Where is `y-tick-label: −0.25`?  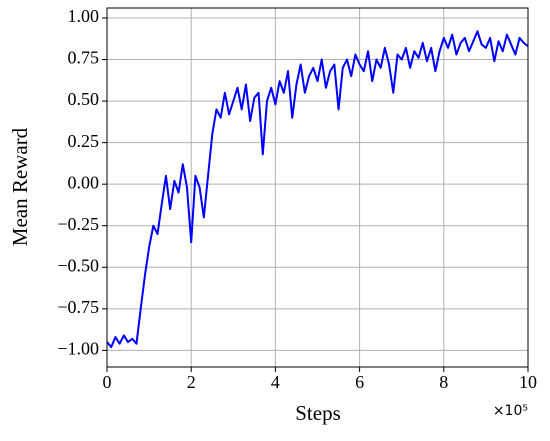
y-tick-label: −0.25 is located at coordinates (78, 224).